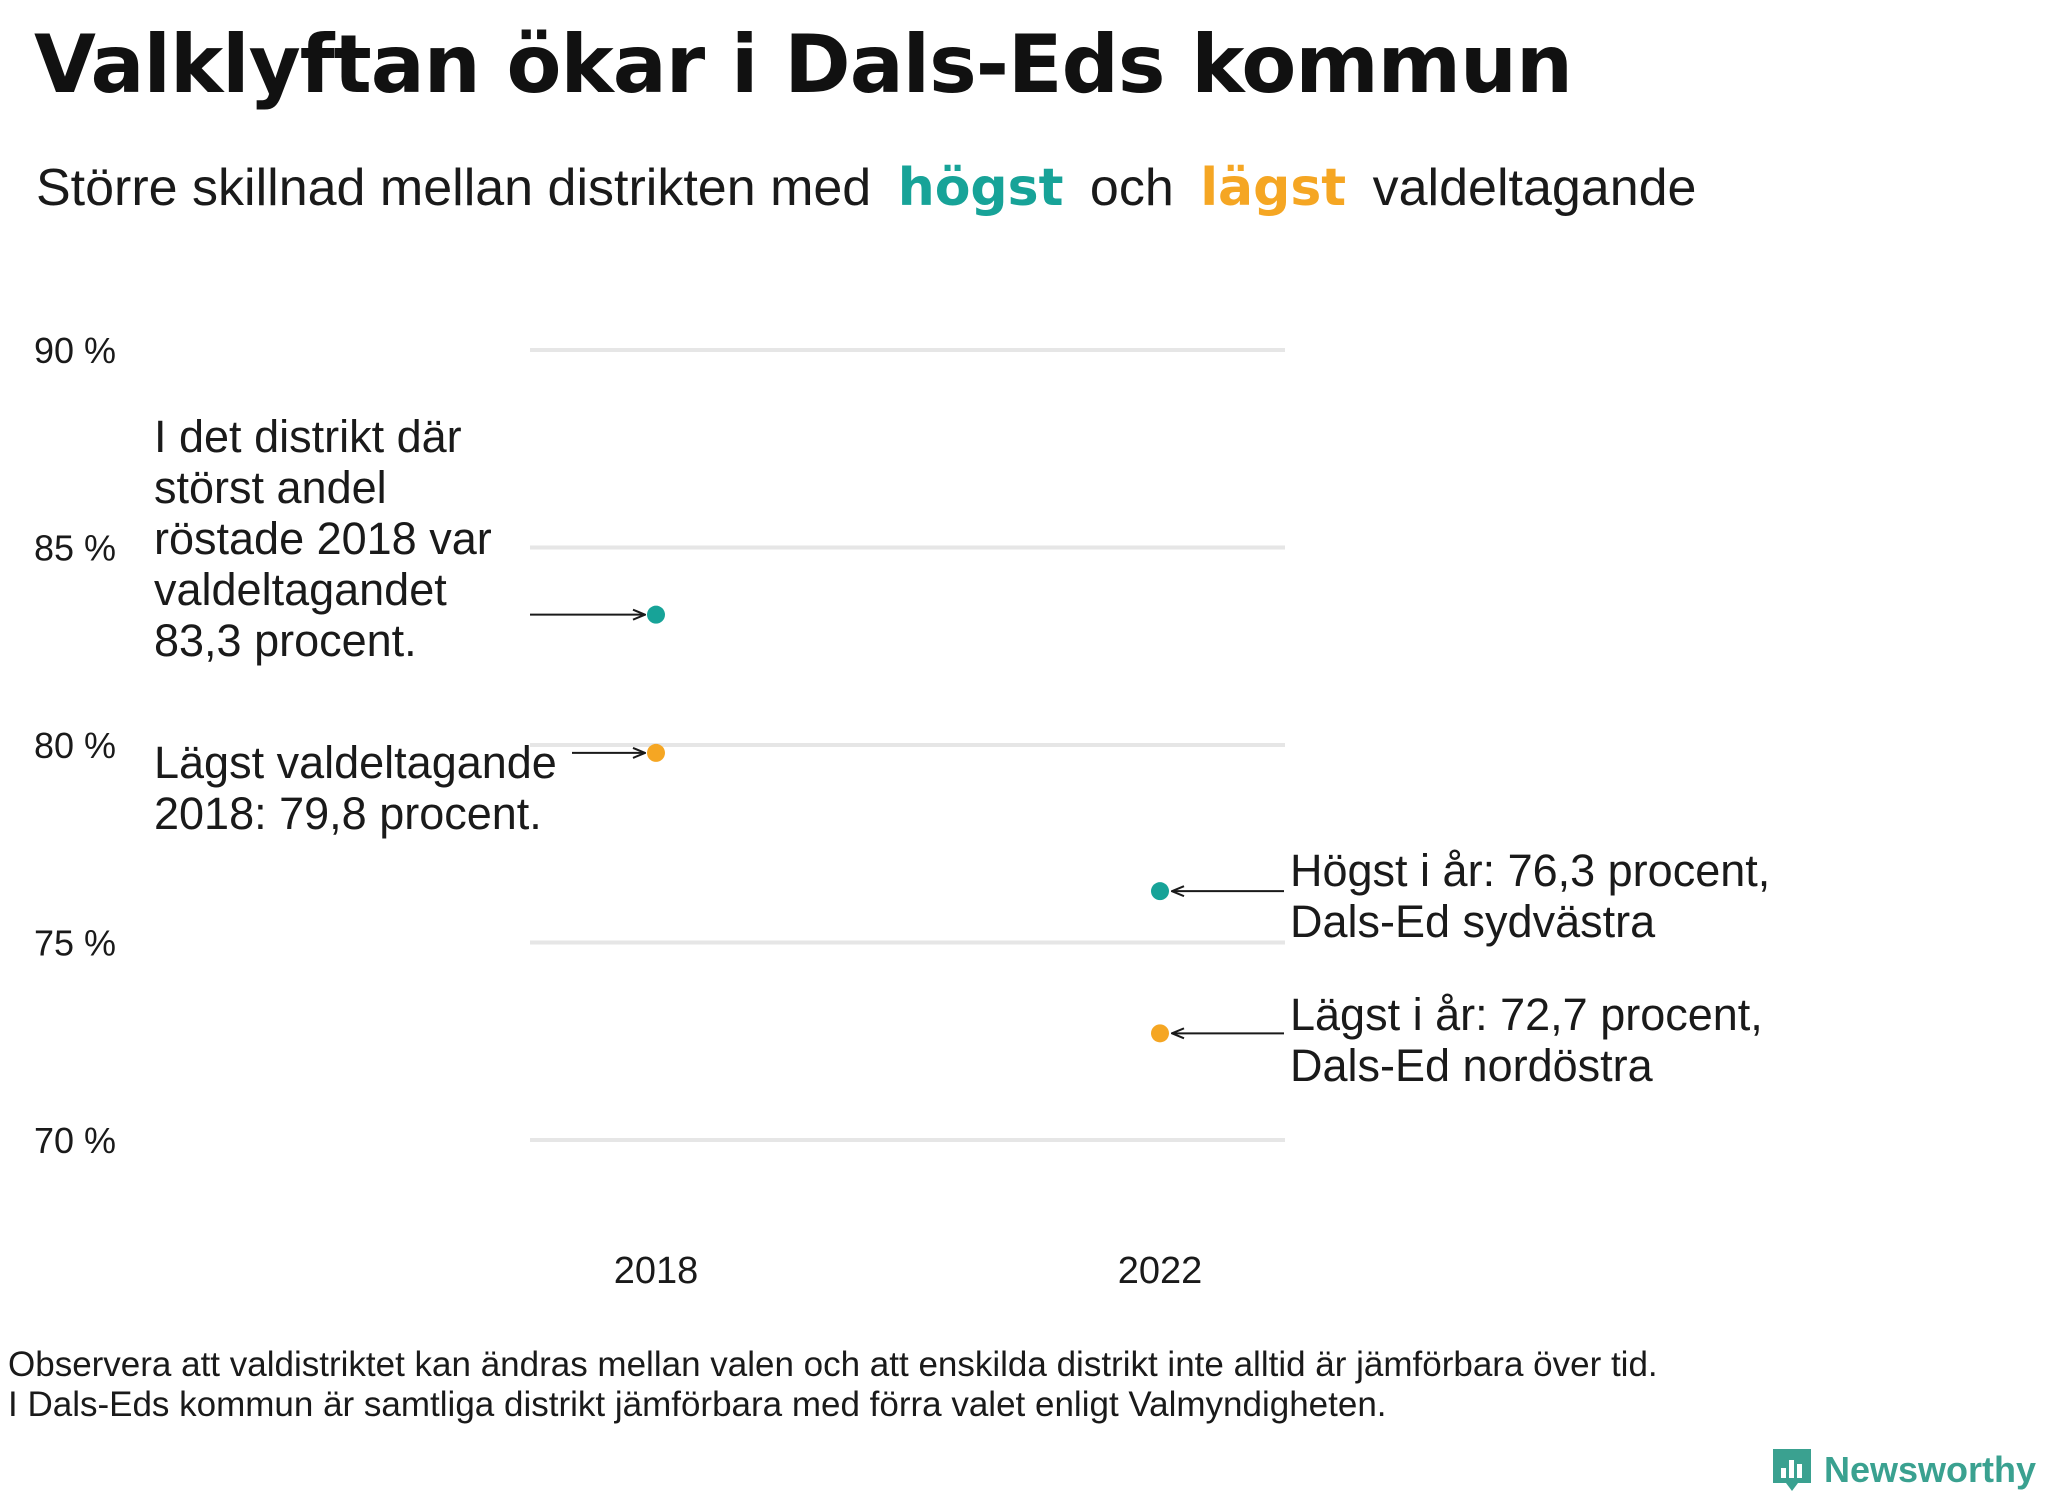 The image size is (2048, 1500). I want to click on annotation-line: Högst i år: 76,3 procent,, so click(1530, 870).